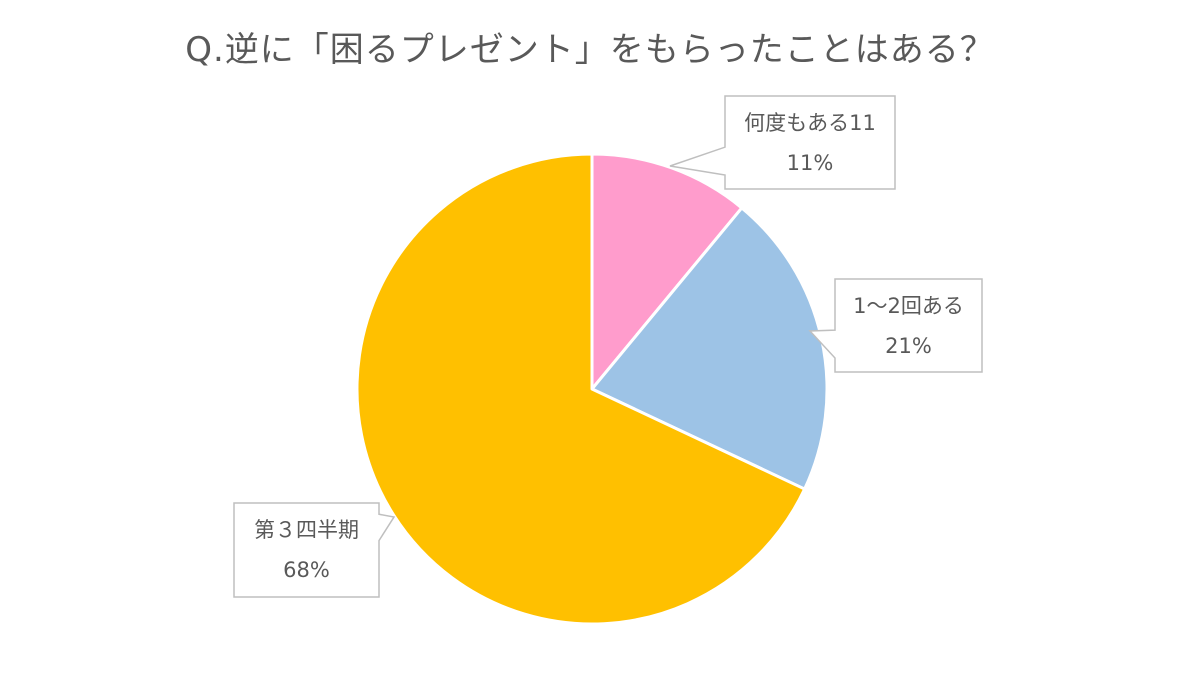 Image resolution: width=1180 pixels, height=685 pixels. What do you see at coordinates (667, 271) in the screenshot?
I see `pie-slice-frequent` at bounding box center [667, 271].